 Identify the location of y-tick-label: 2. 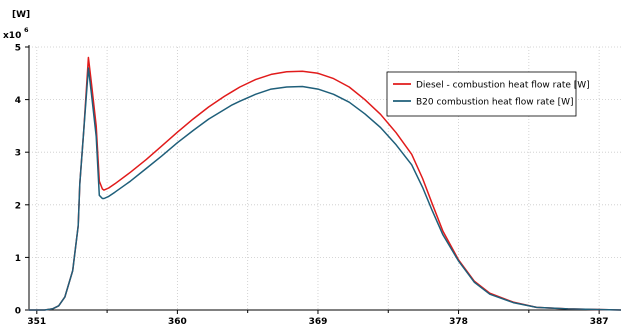
(18, 206).